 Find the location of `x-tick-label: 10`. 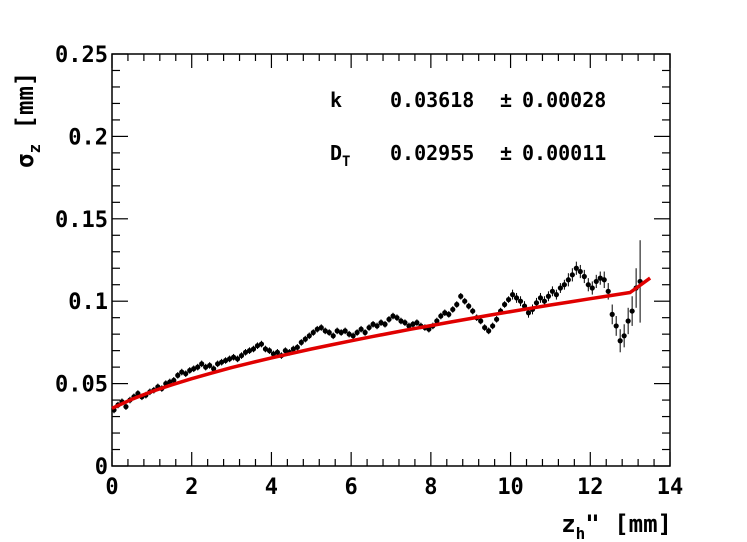

x-tick-label: 10 is located at coordinates (510, 487).